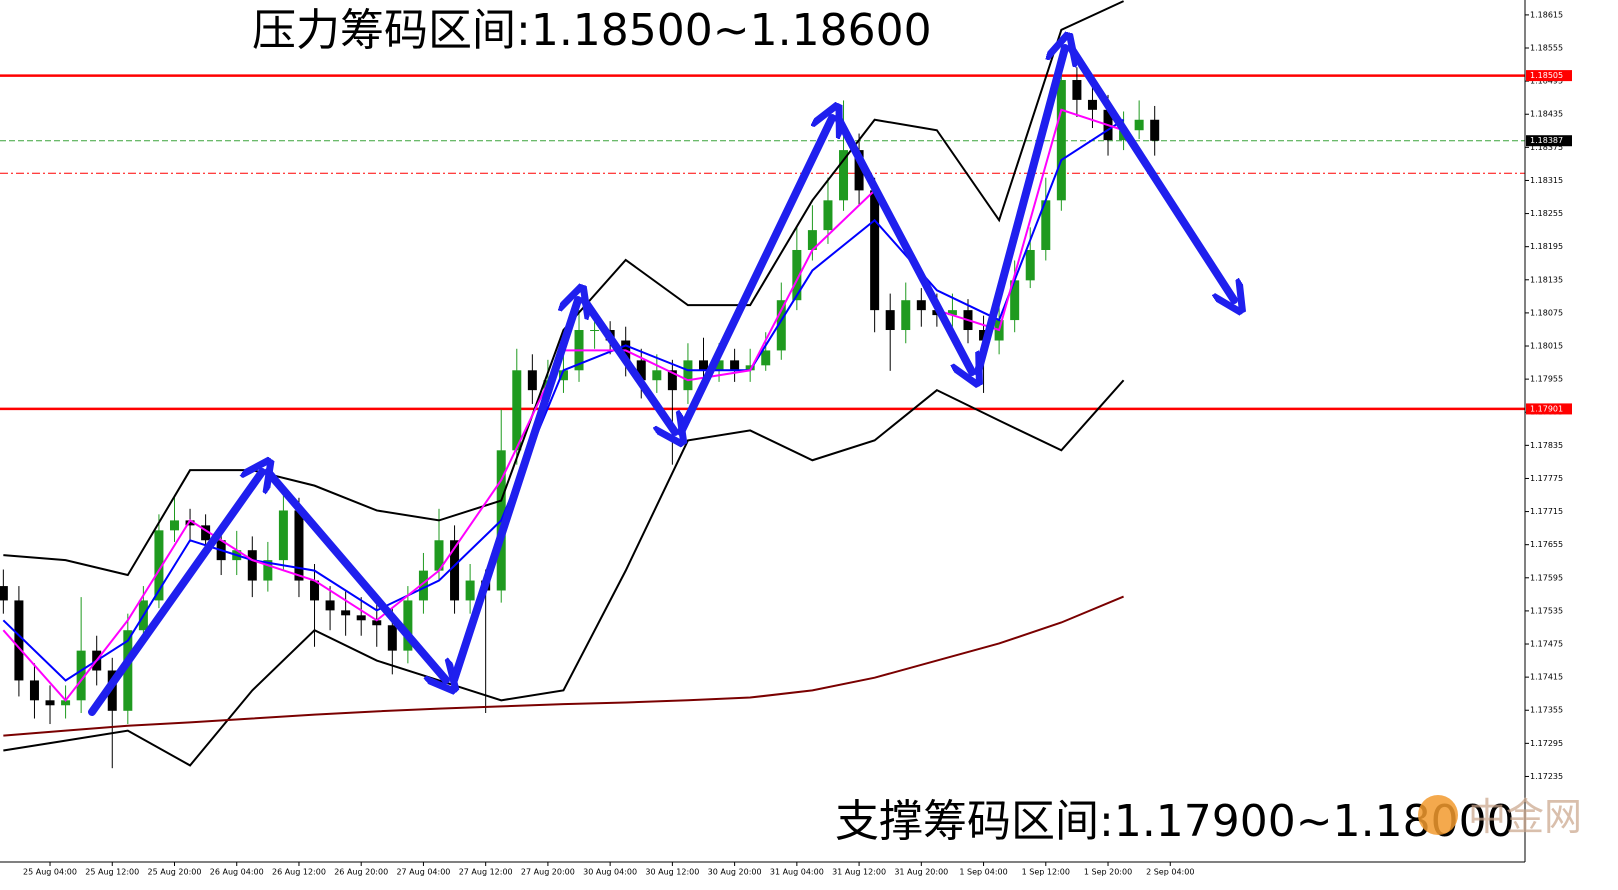 The width and height of the screenshot is (1618, 890). Describe the element at coordinates (1546, 577) in the screenshot. I see `y-tick-label: 1.17595` at that location.